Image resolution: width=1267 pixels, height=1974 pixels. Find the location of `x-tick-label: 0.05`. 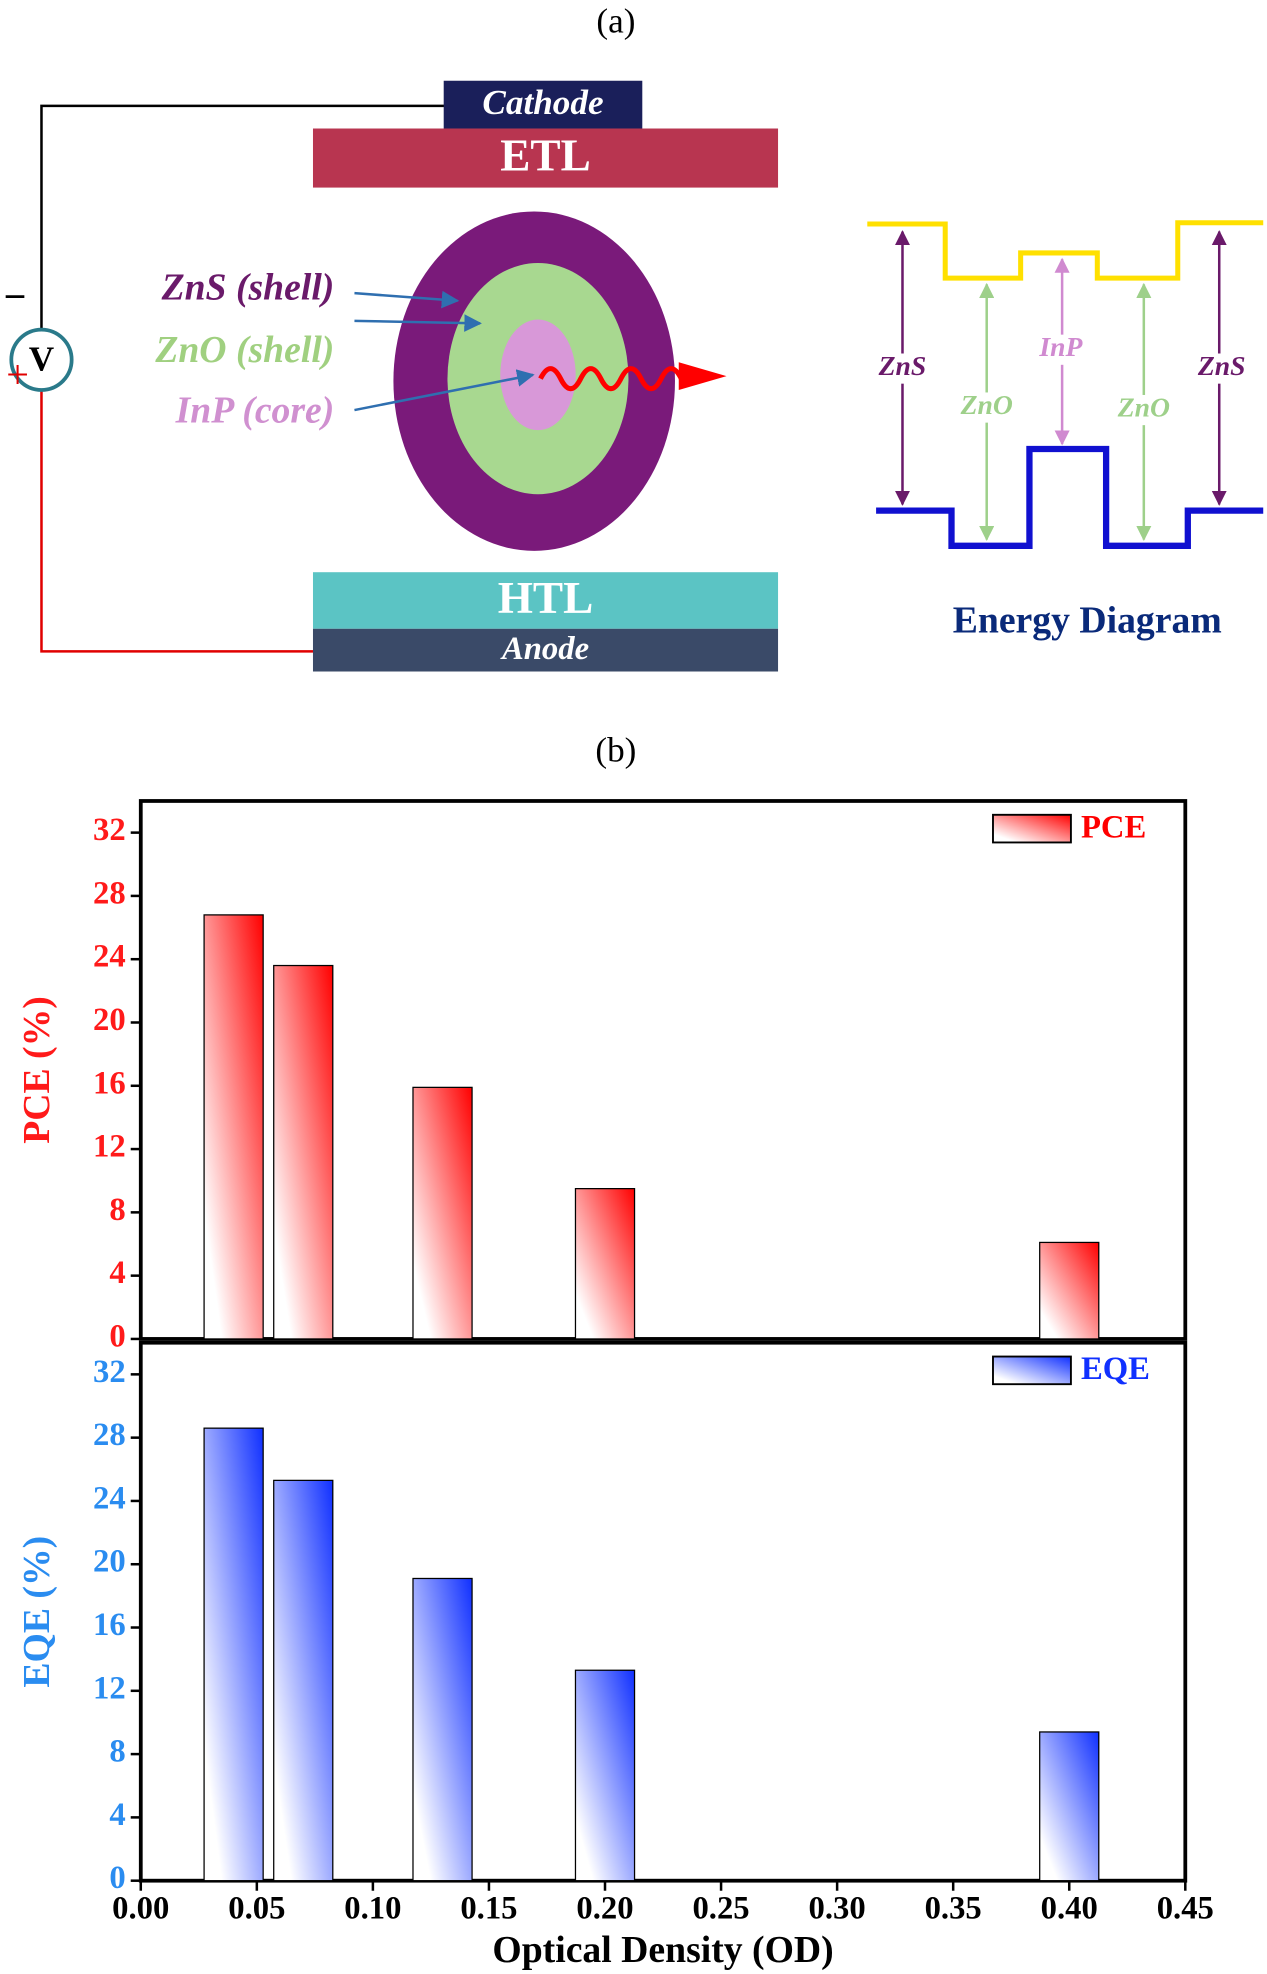

x-tick-label: 0.05 is located at coordinates (256, 1908).